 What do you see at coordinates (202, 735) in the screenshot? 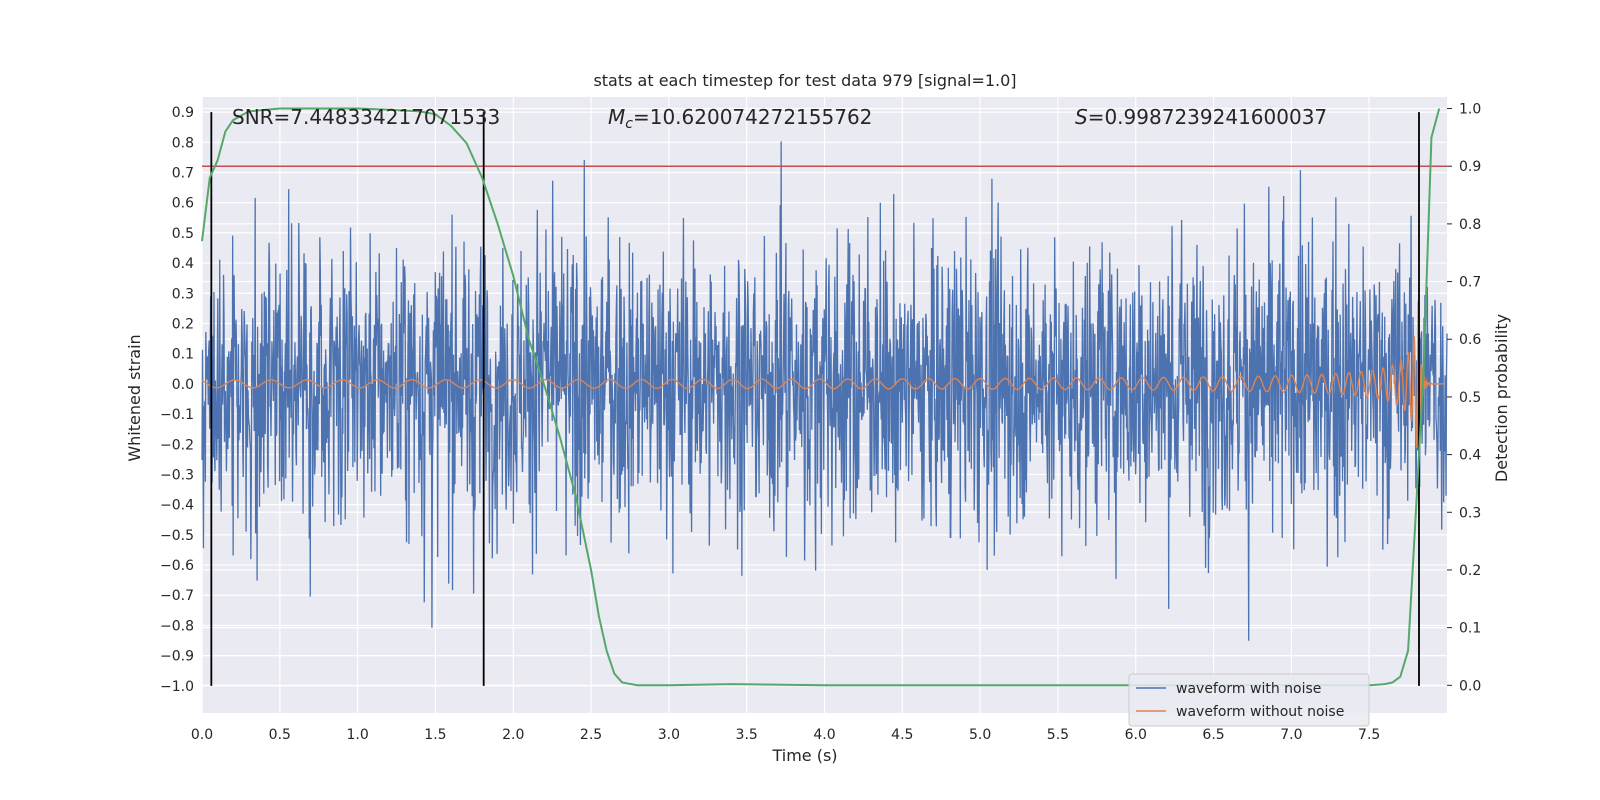
I see `x-tick-label: 0.0` at bounding box center [202, 735].